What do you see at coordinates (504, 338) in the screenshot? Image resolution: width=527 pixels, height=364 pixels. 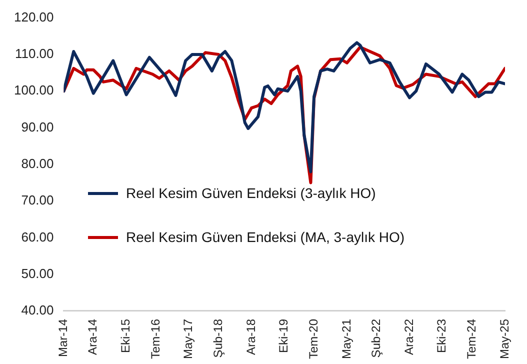 I see `x-tick-label: May-25` at bounding box center [504, 338].